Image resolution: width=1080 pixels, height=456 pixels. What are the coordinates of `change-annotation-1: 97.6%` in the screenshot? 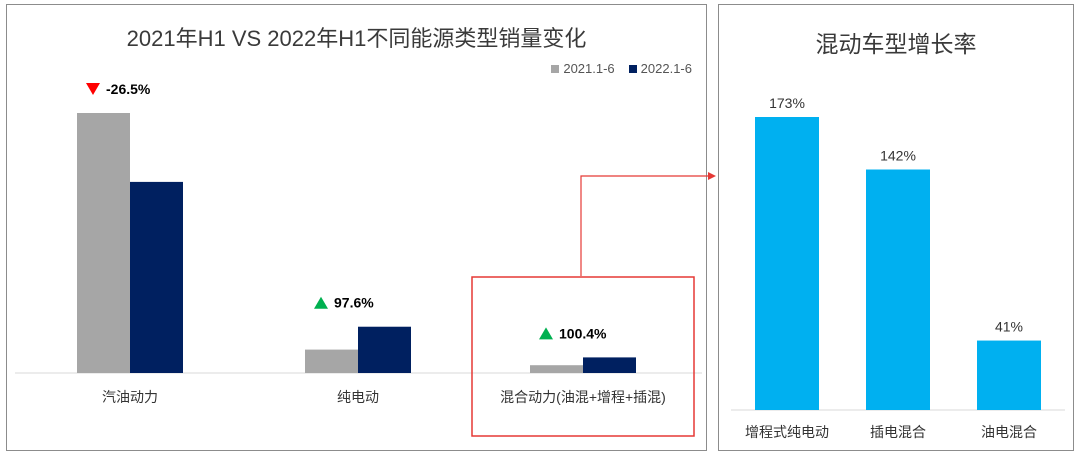 It's located at (354, 303).